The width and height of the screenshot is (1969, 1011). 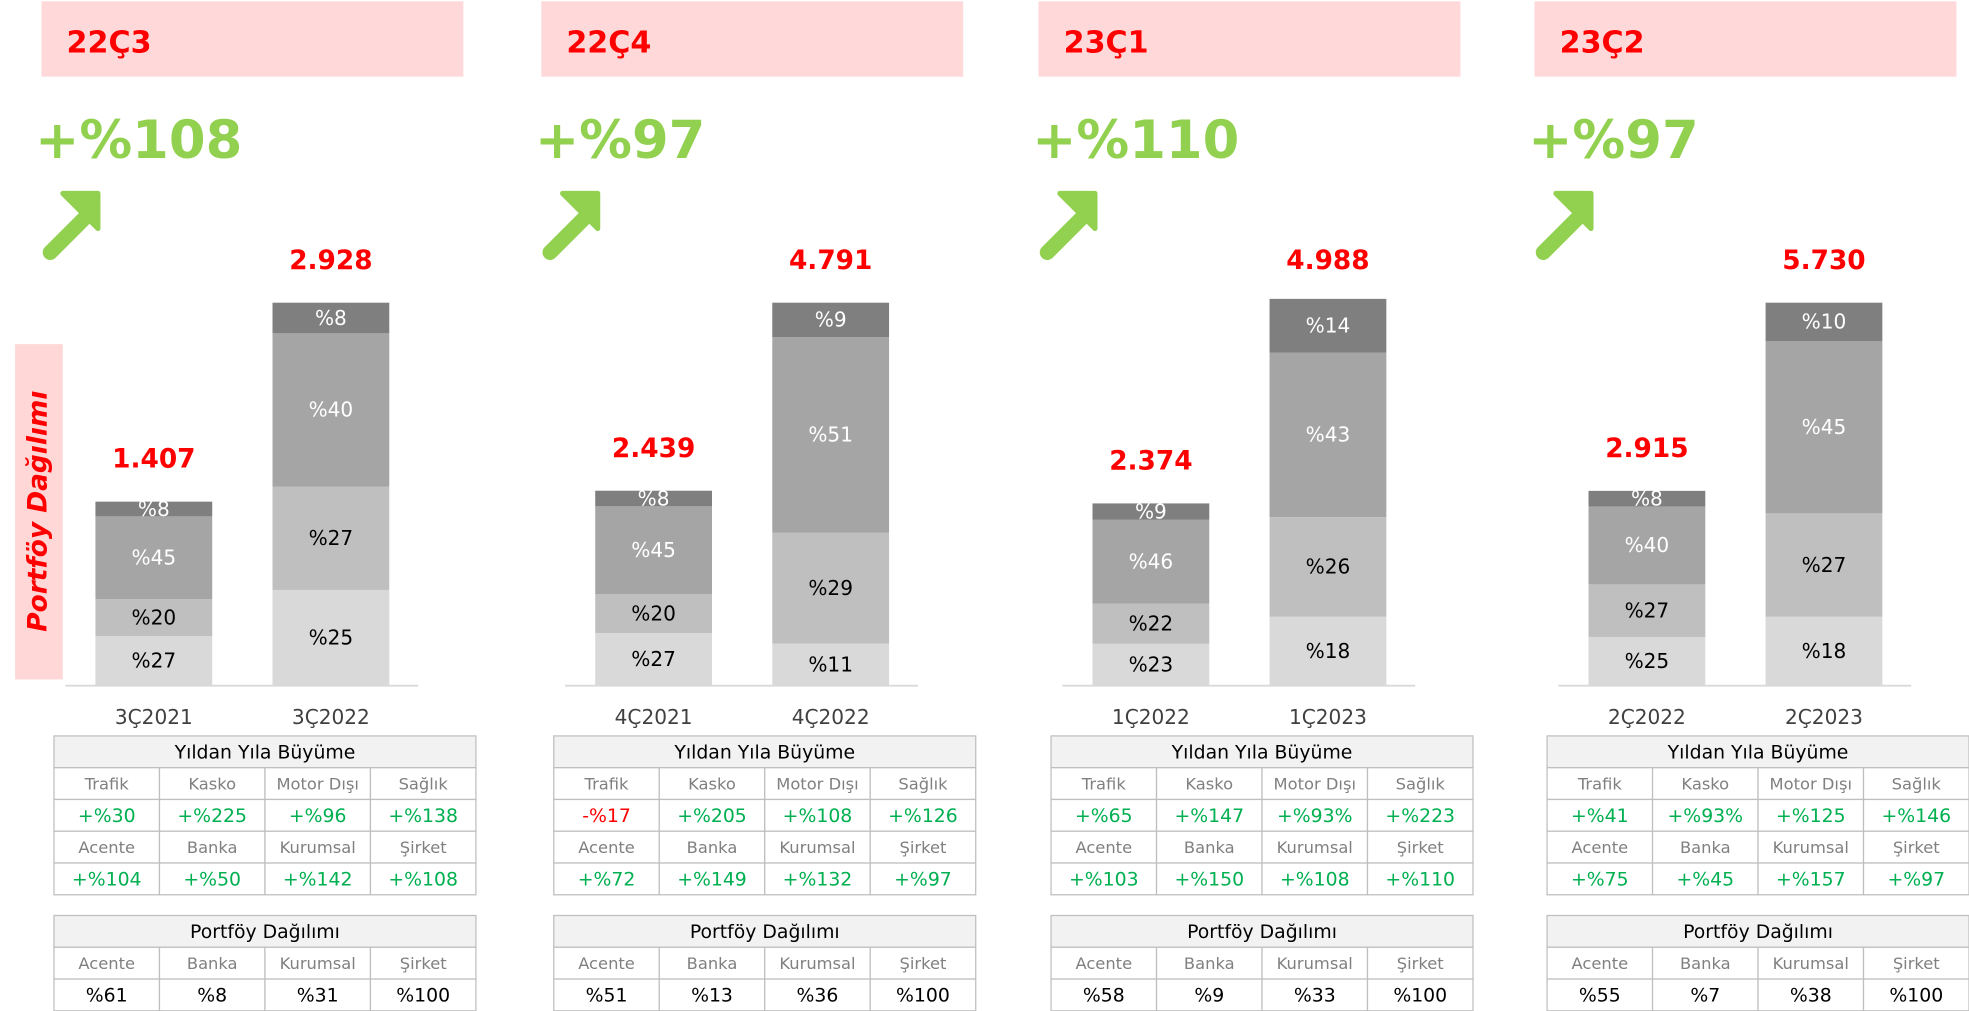 What do you see at coordinates (1824, 717) in the screenshot?
I see `category-label: 2Ç2023` at bounding box center [1824, 717].